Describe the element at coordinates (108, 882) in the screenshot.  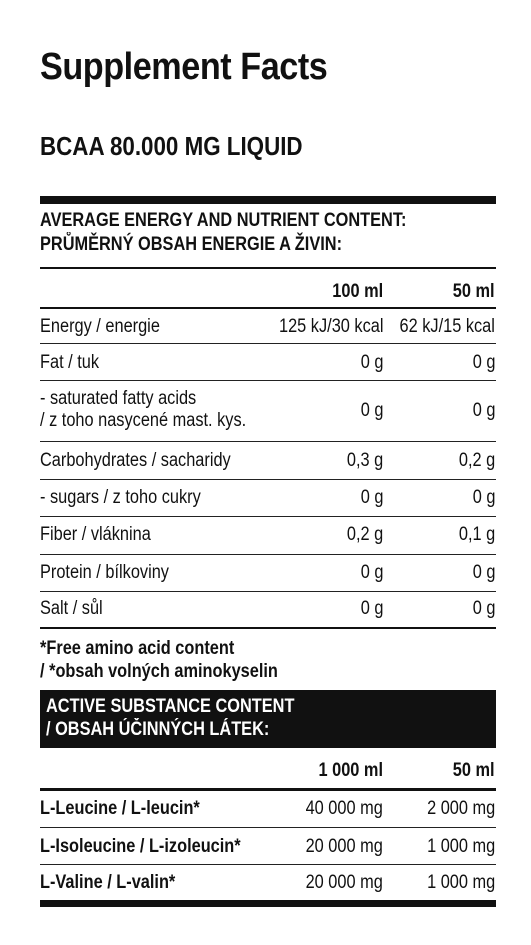
I see `active-row-label: L-Valine / L-valin*` at that location.